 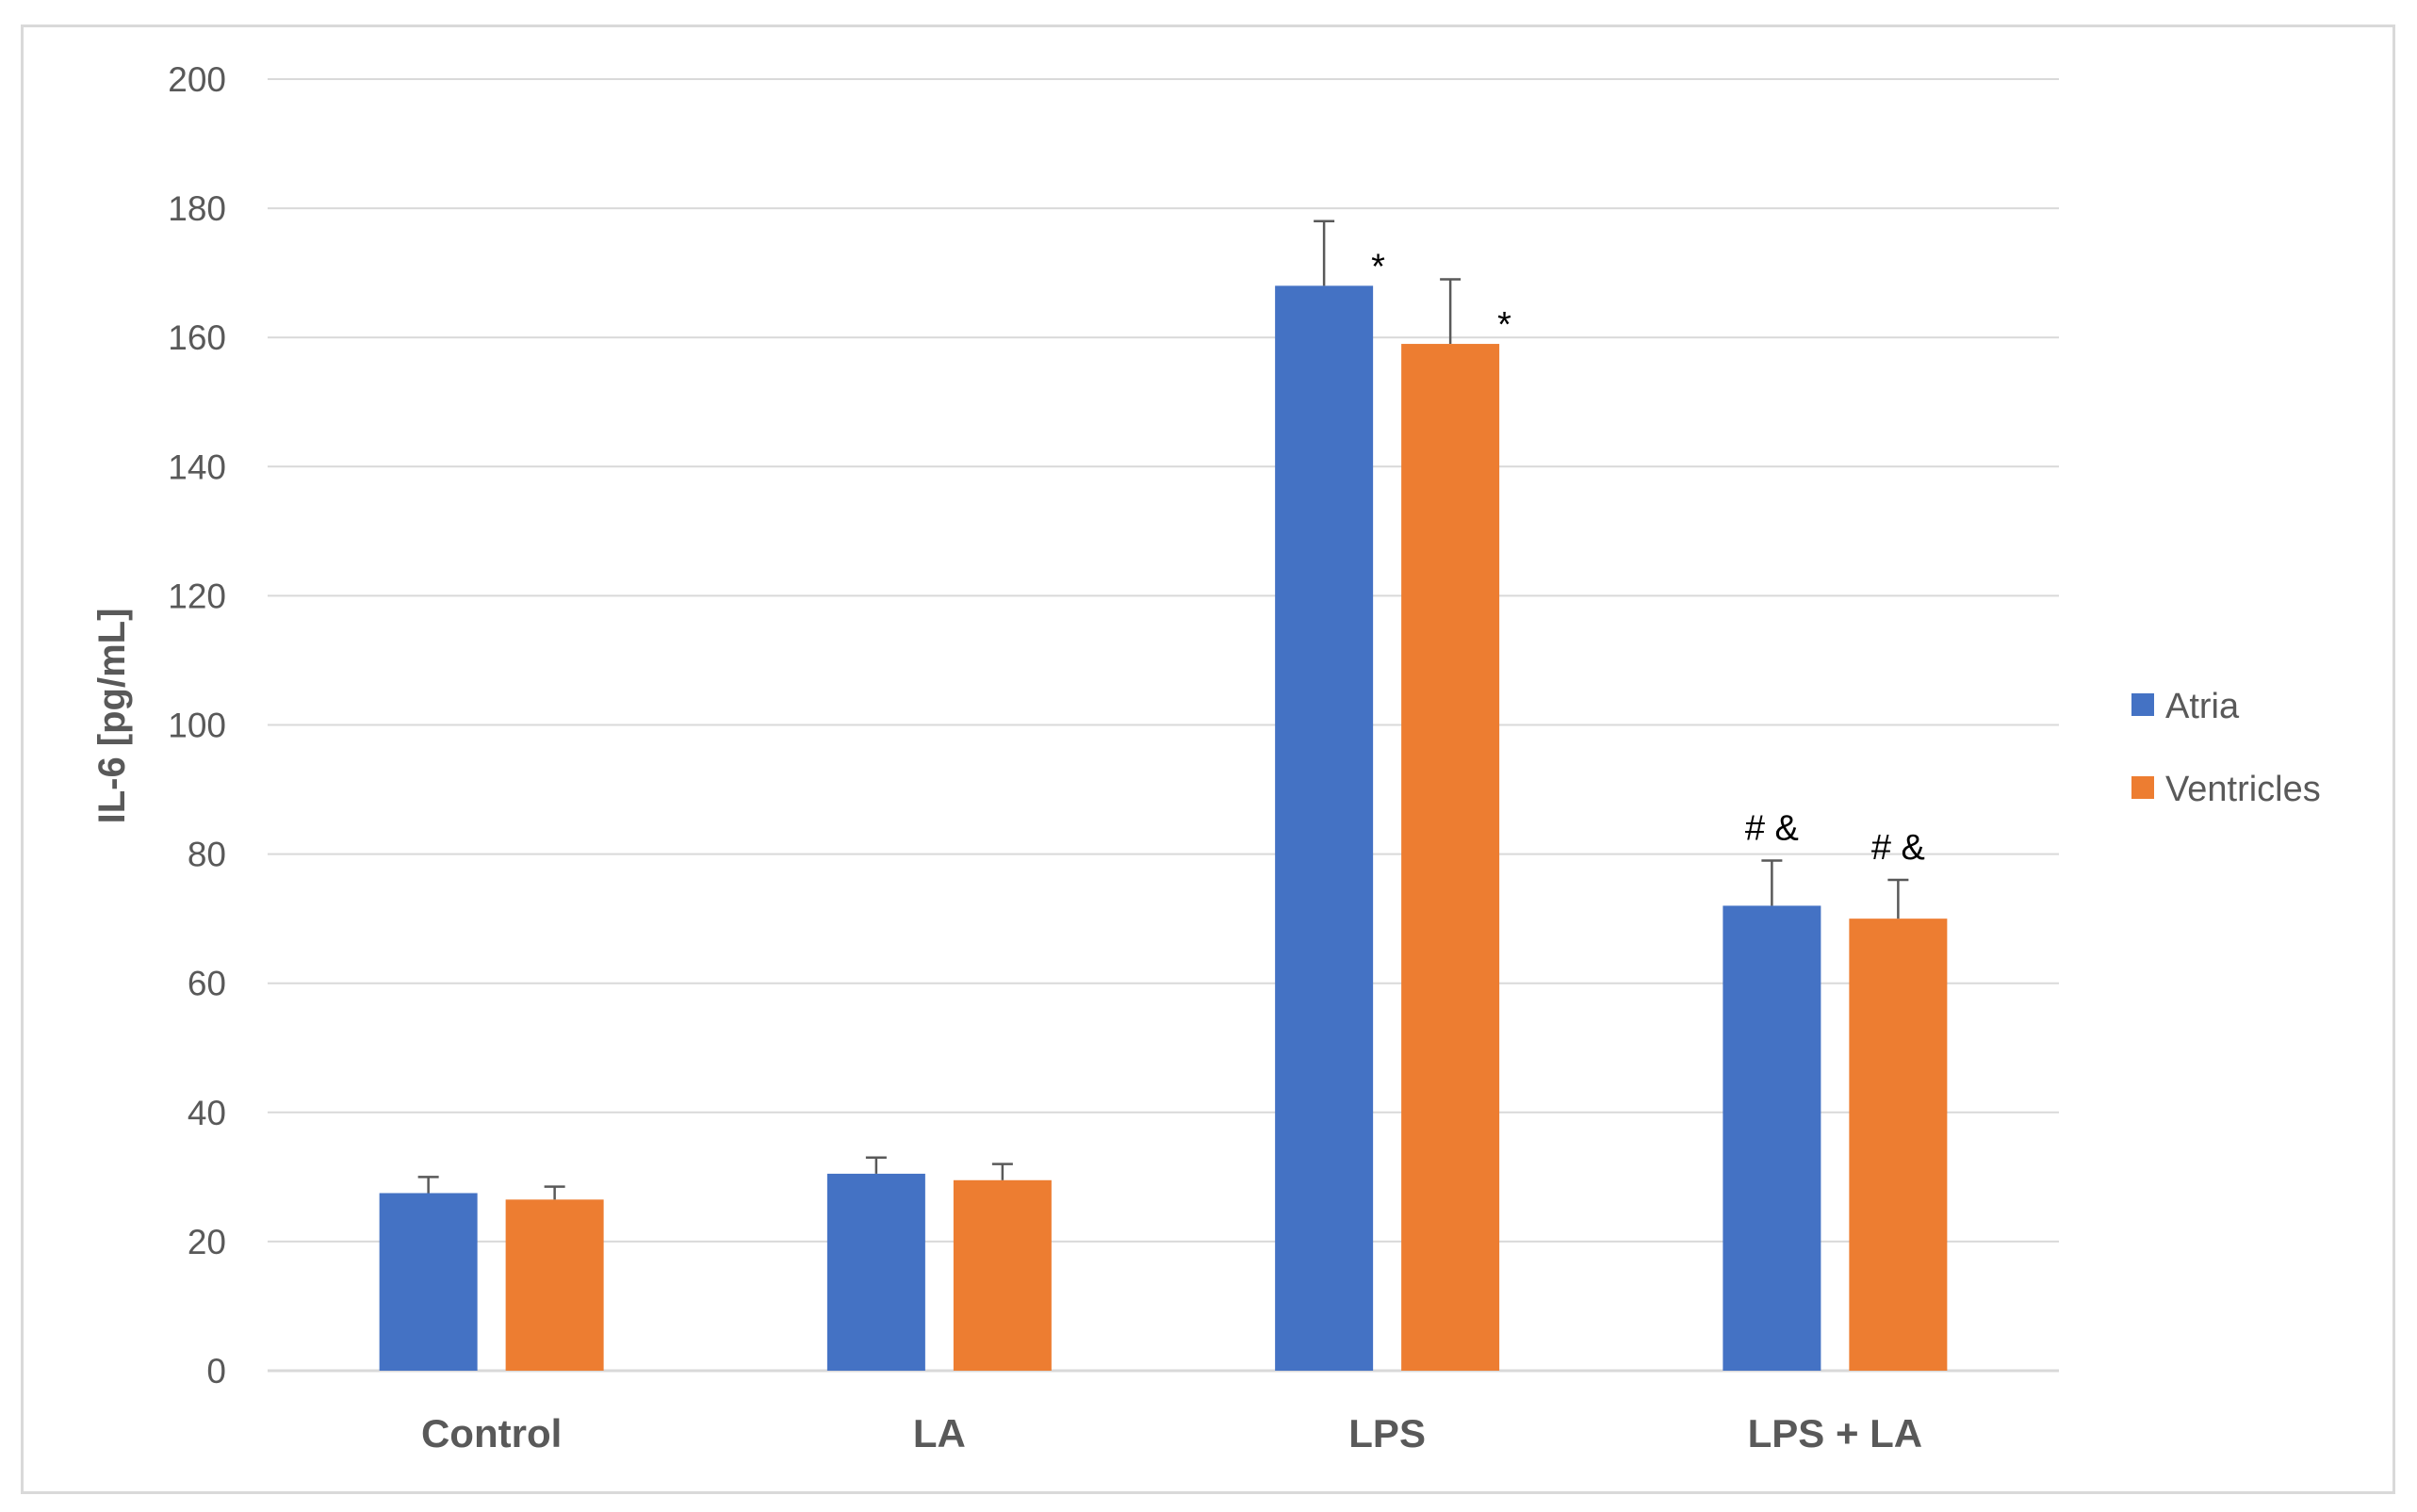 I want to click on y-tick-label: 180, so click(x=197, y=208).